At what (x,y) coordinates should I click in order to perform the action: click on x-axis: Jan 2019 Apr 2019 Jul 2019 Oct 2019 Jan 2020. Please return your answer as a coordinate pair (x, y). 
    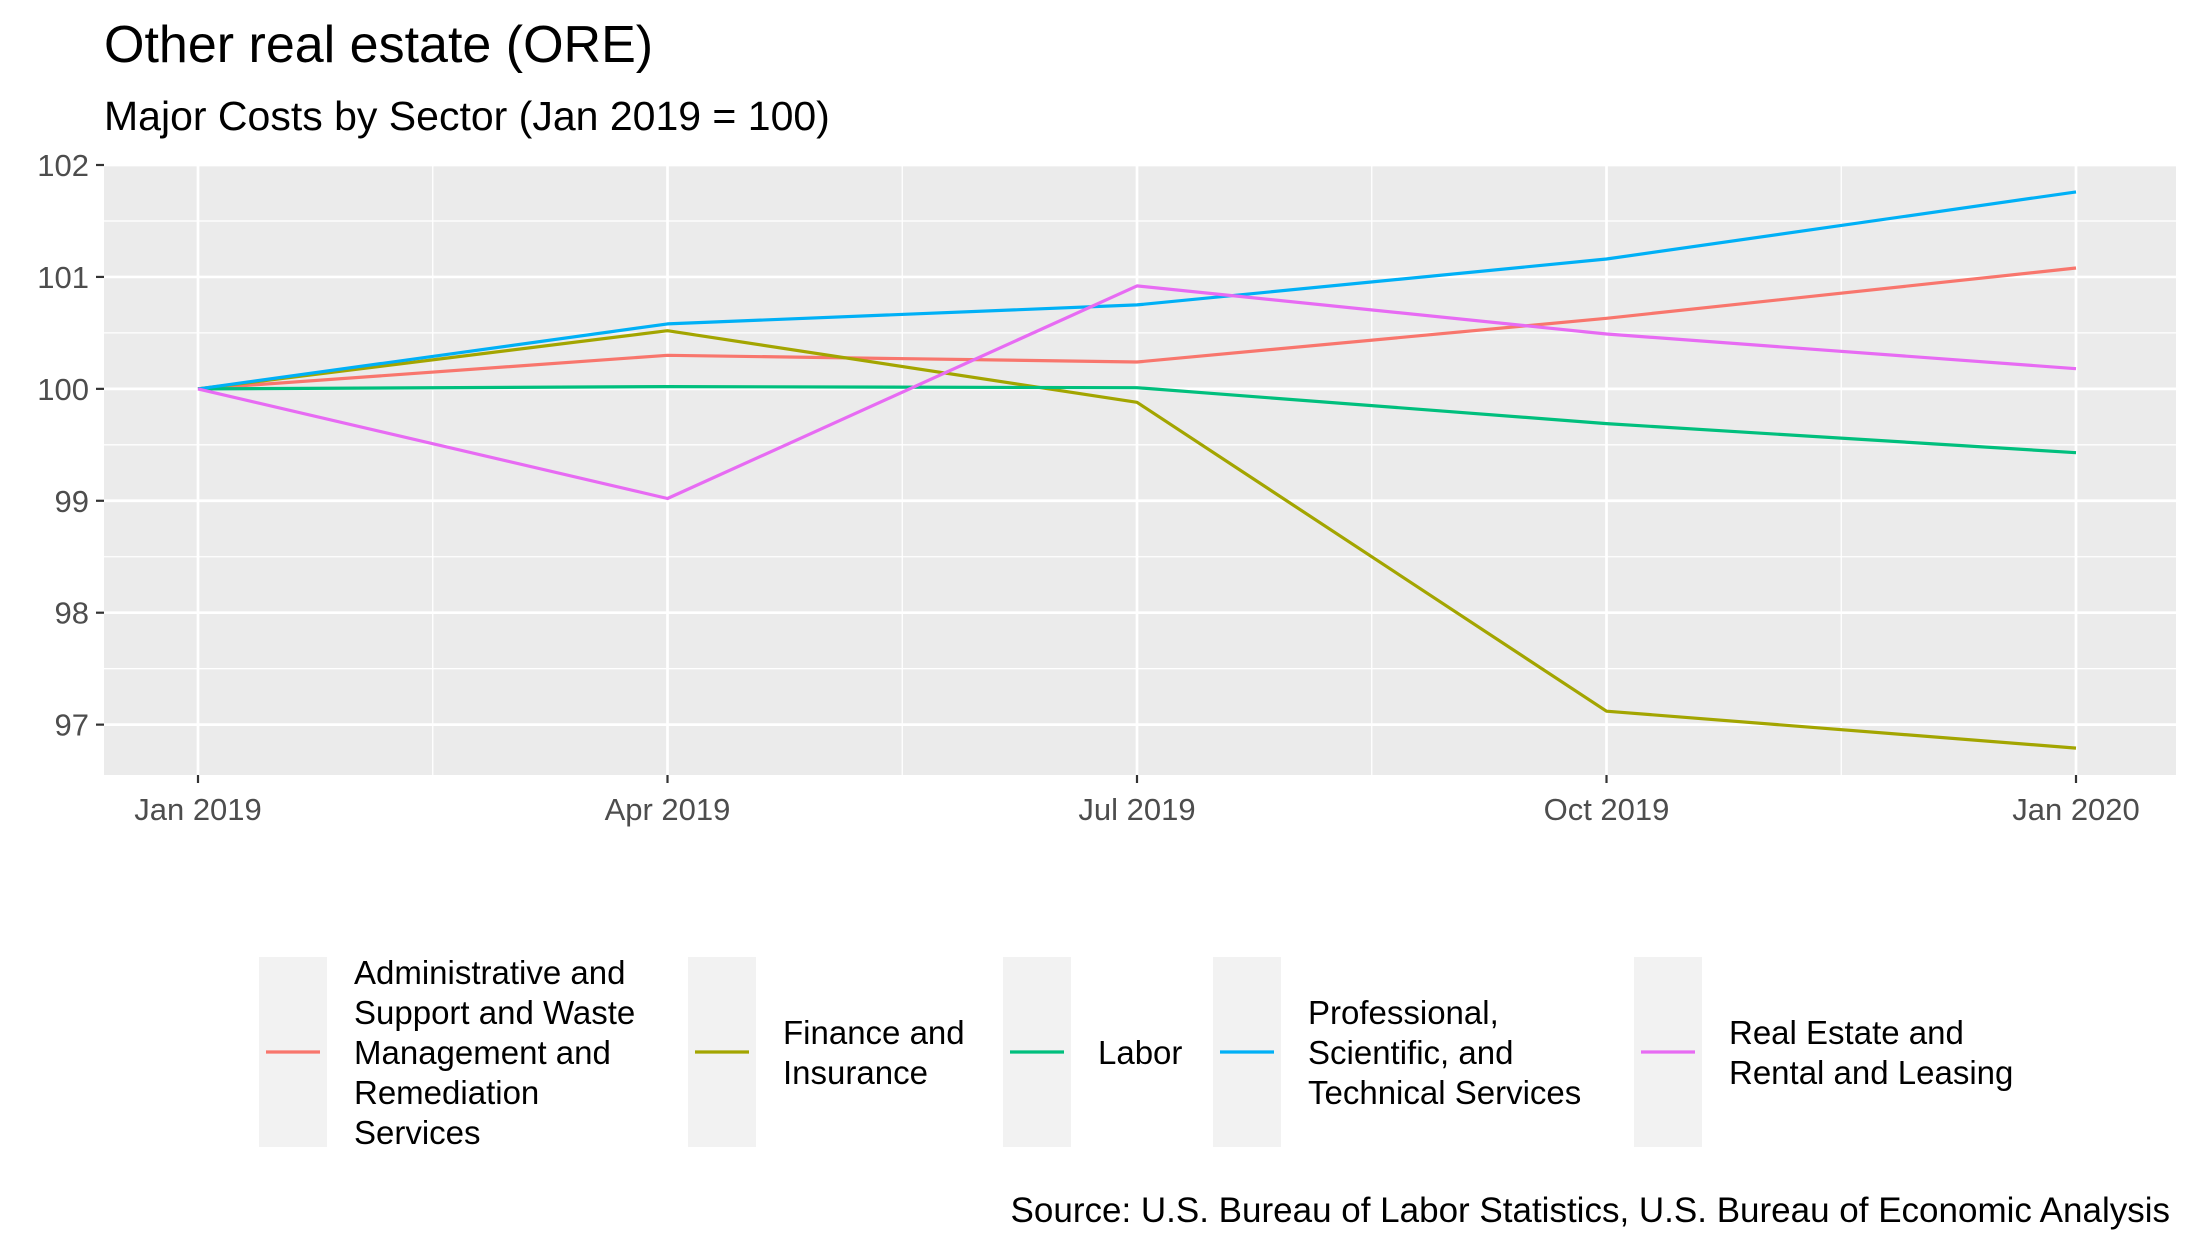
    Looking at the image, I should click on (1137, 801).